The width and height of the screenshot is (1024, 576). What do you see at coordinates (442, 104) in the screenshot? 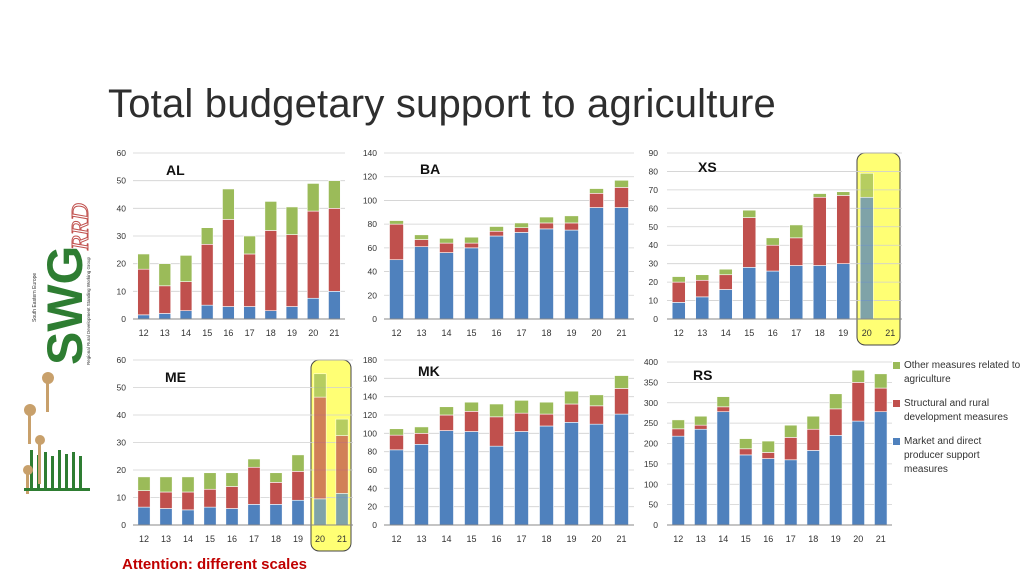
I see `slide-title: Total budgetary support to agriculture` at bounding box center [442, 104].